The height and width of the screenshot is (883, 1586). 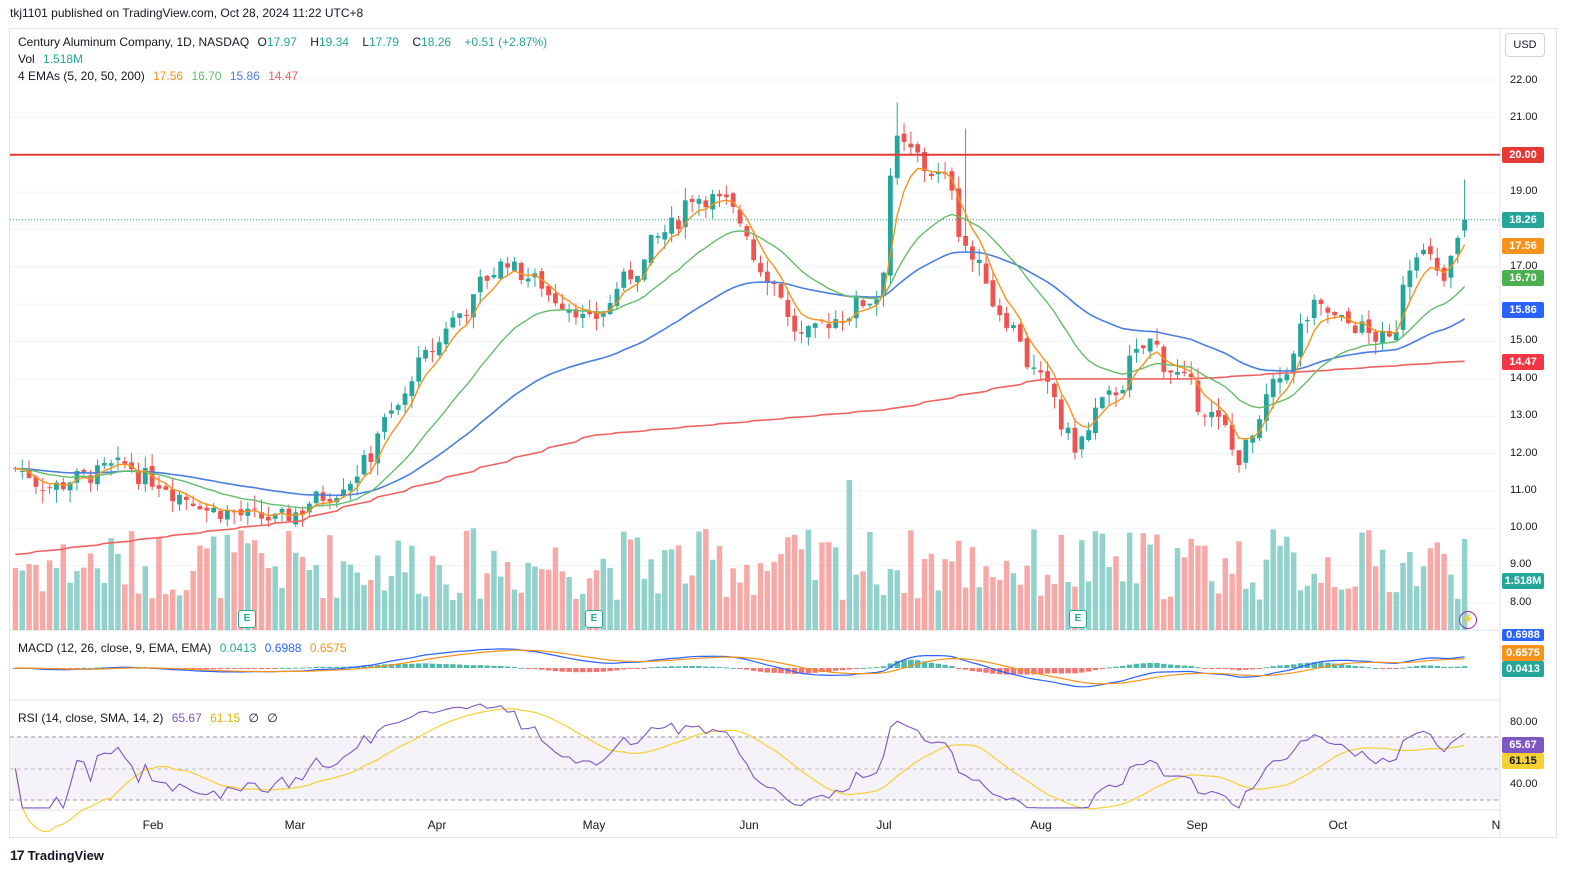 What do you see at coordinates (91, 718) in the screenshot?
I see `rsi-label: RSI (14, close, SMA, 14, 2)` at bounding box center [91, 718].